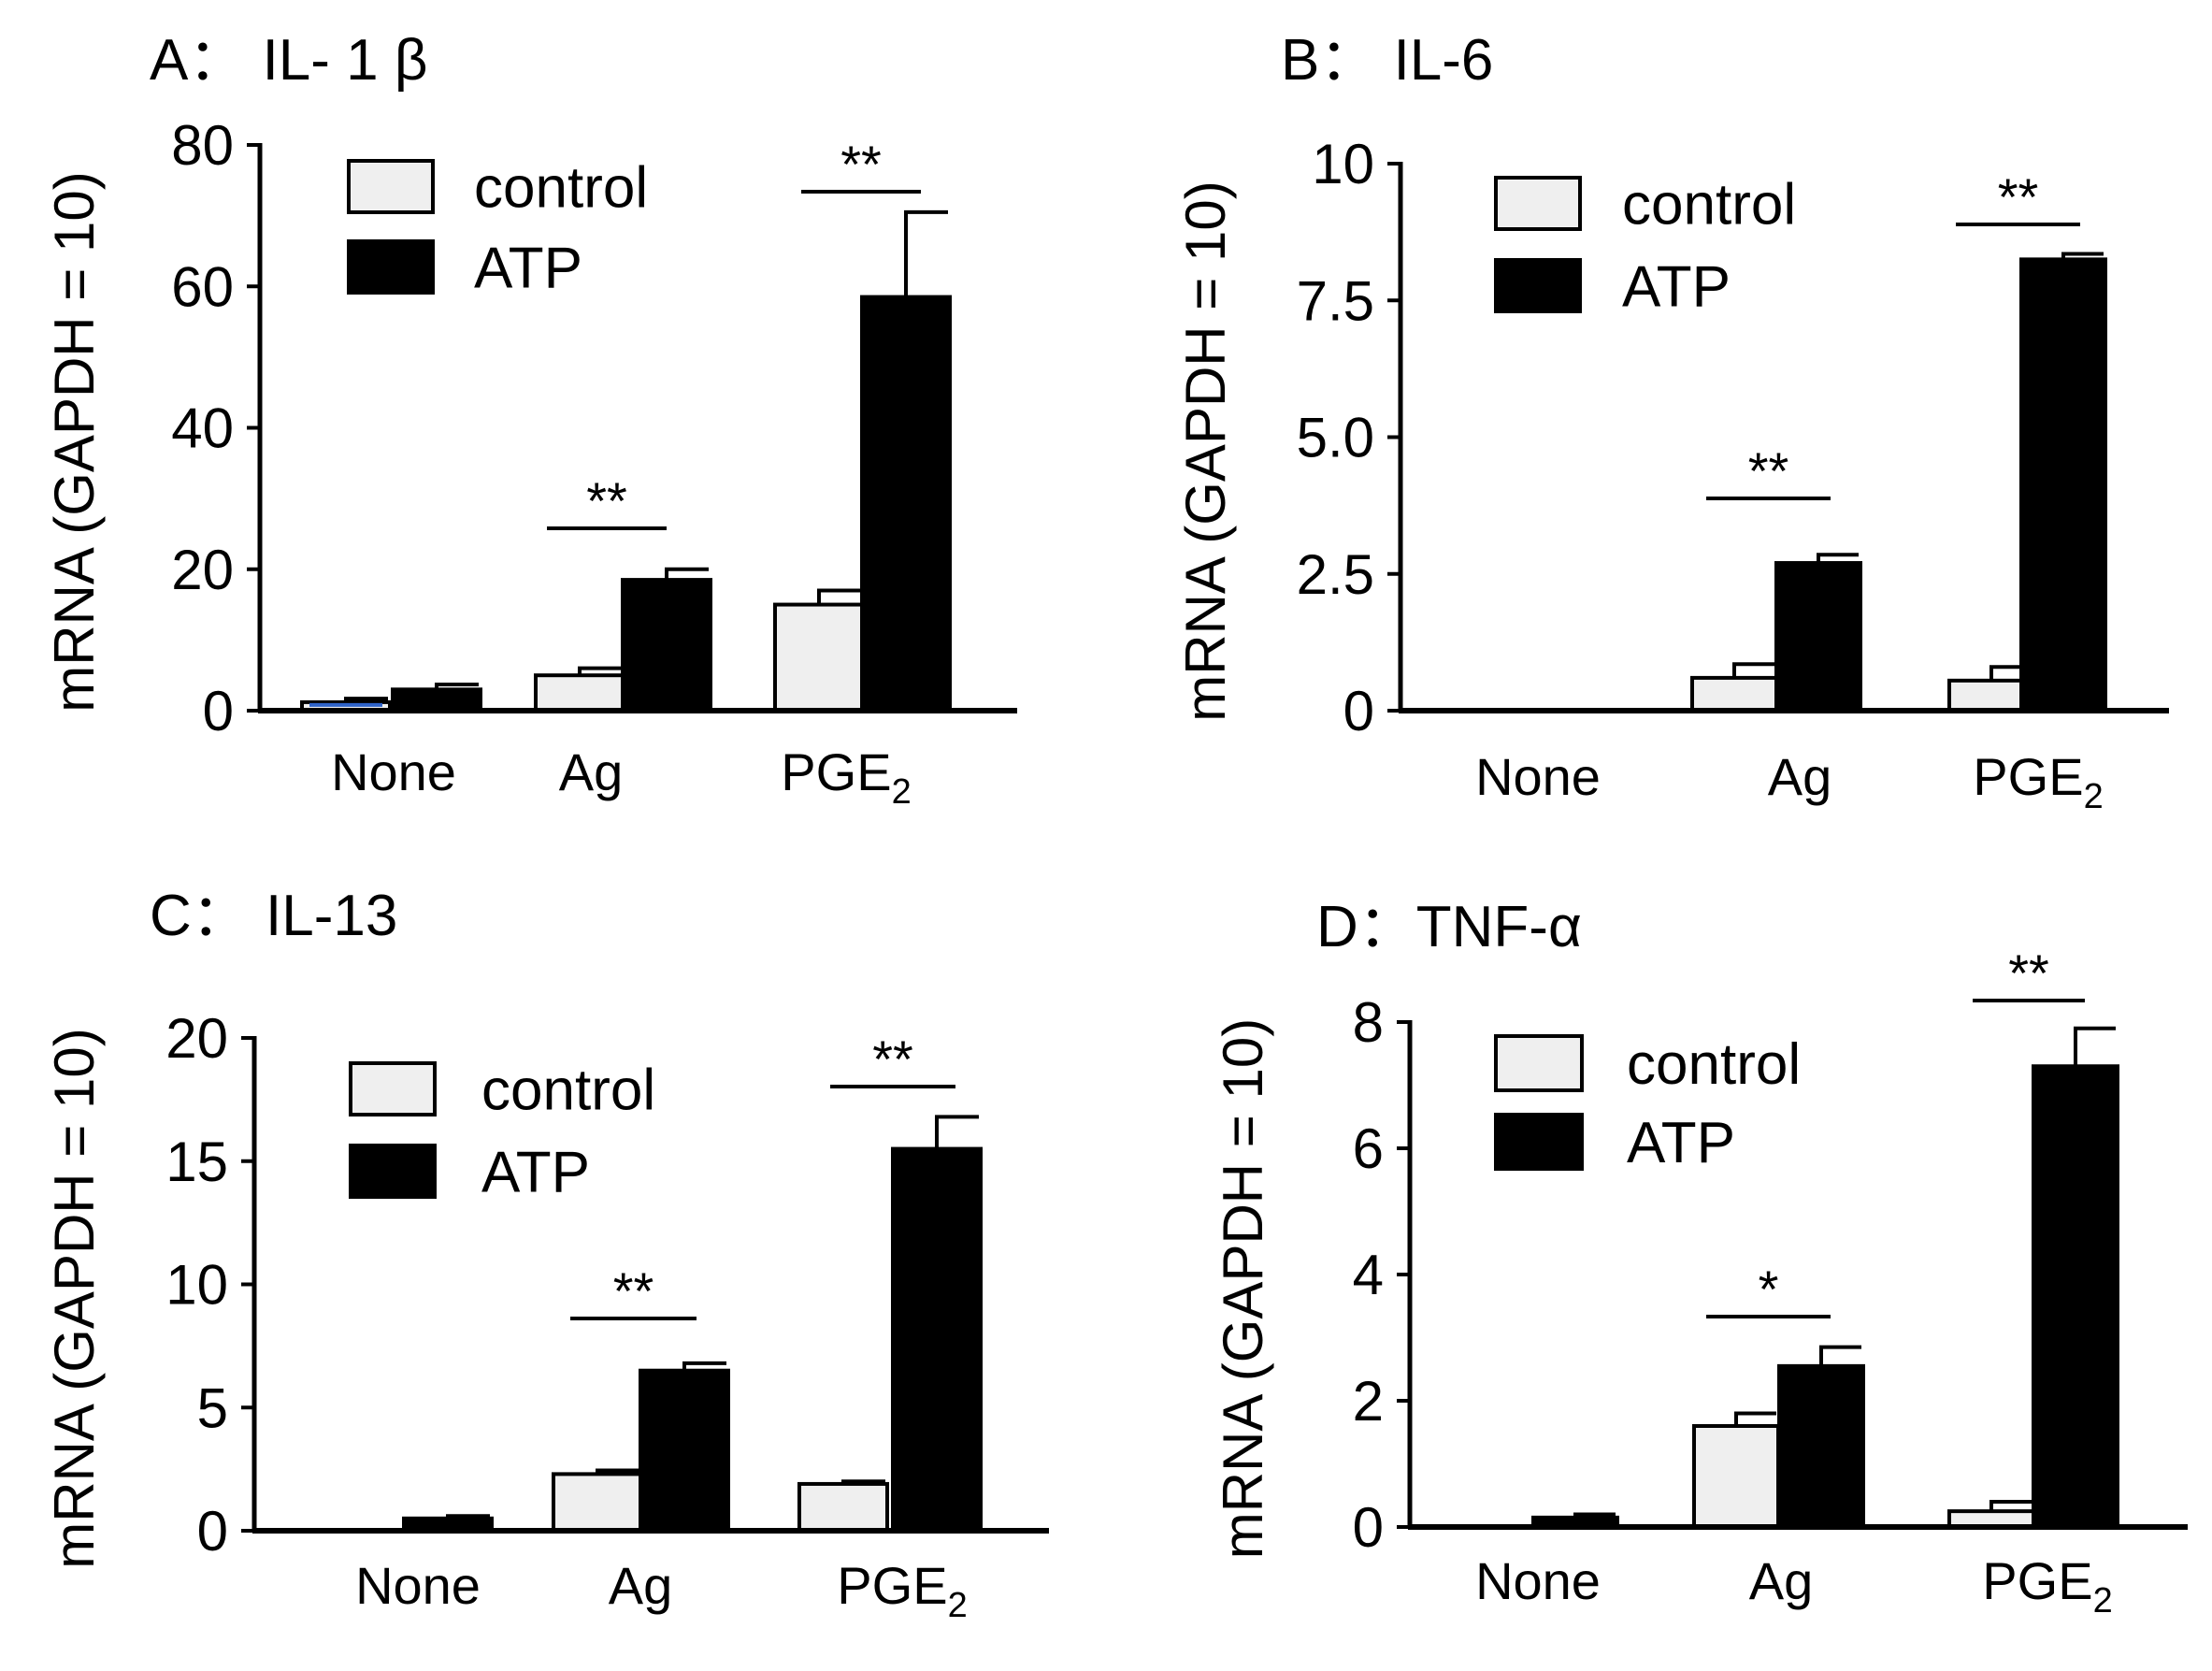 The width and height of the screenshot is (2212, 1671). I want to click on panel-a-legend-swatch-control, so click(391, 186).